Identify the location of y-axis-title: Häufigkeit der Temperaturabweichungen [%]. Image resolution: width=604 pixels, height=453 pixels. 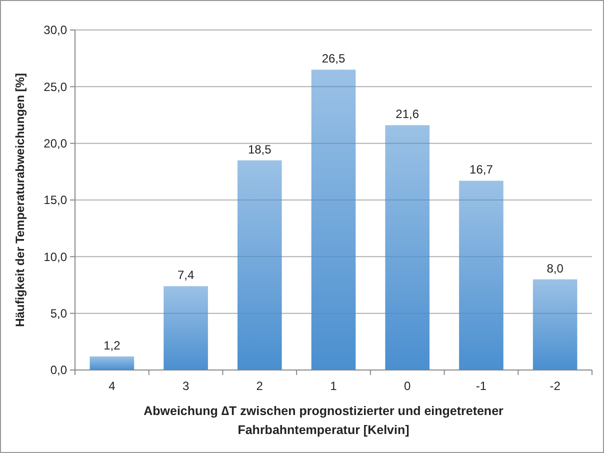
(20, 200).